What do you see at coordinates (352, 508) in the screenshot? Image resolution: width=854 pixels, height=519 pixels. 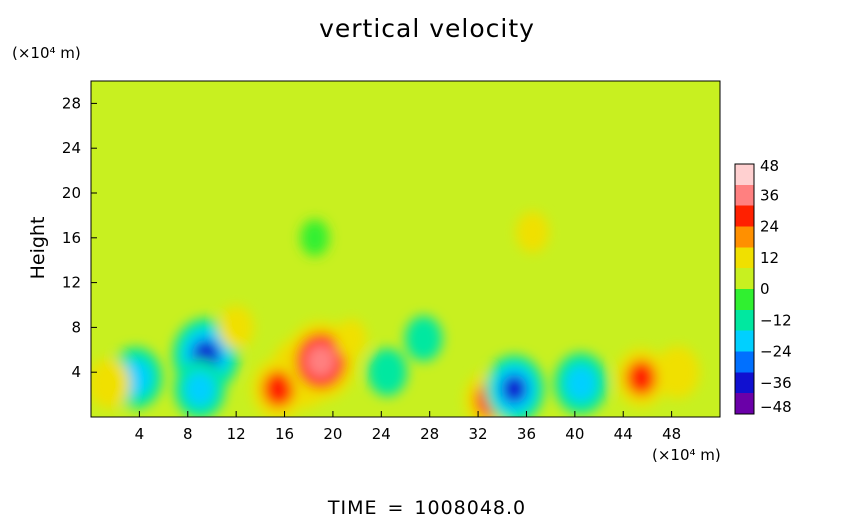 I see `time-label: TIME` at bounding box center [352, 508].